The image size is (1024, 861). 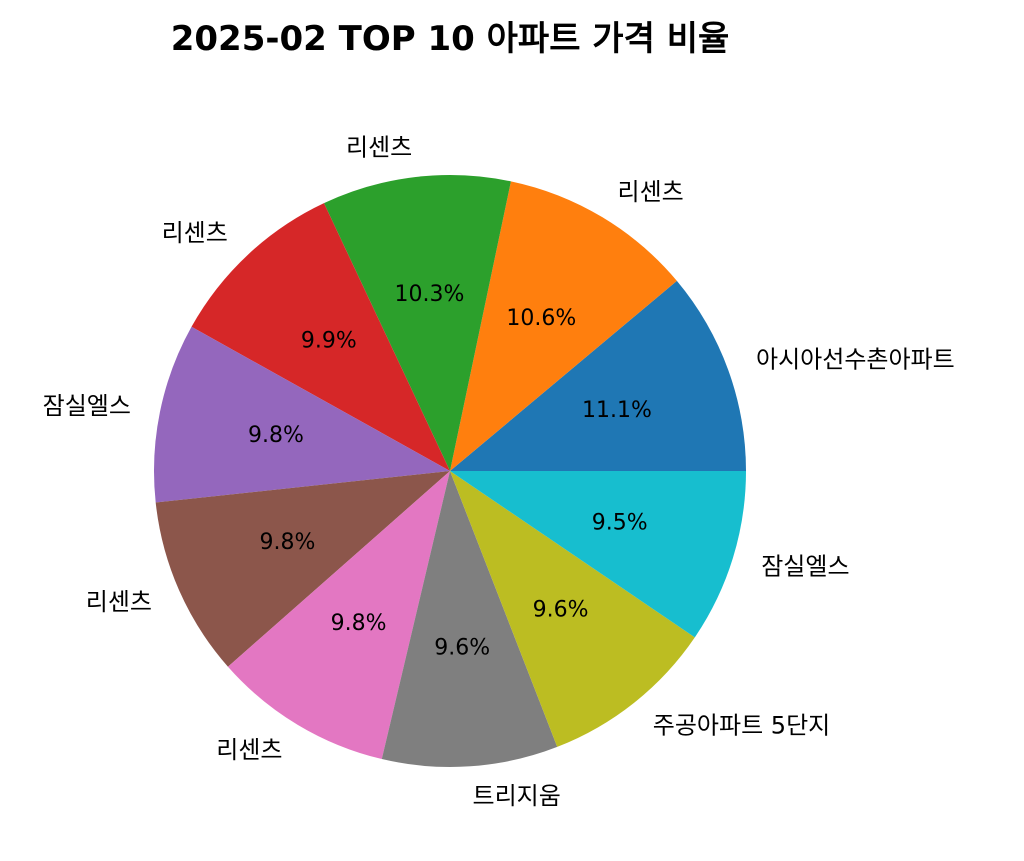 I want to click on slice-label: 주공아파트 5단지, so click(x=741, y=726).